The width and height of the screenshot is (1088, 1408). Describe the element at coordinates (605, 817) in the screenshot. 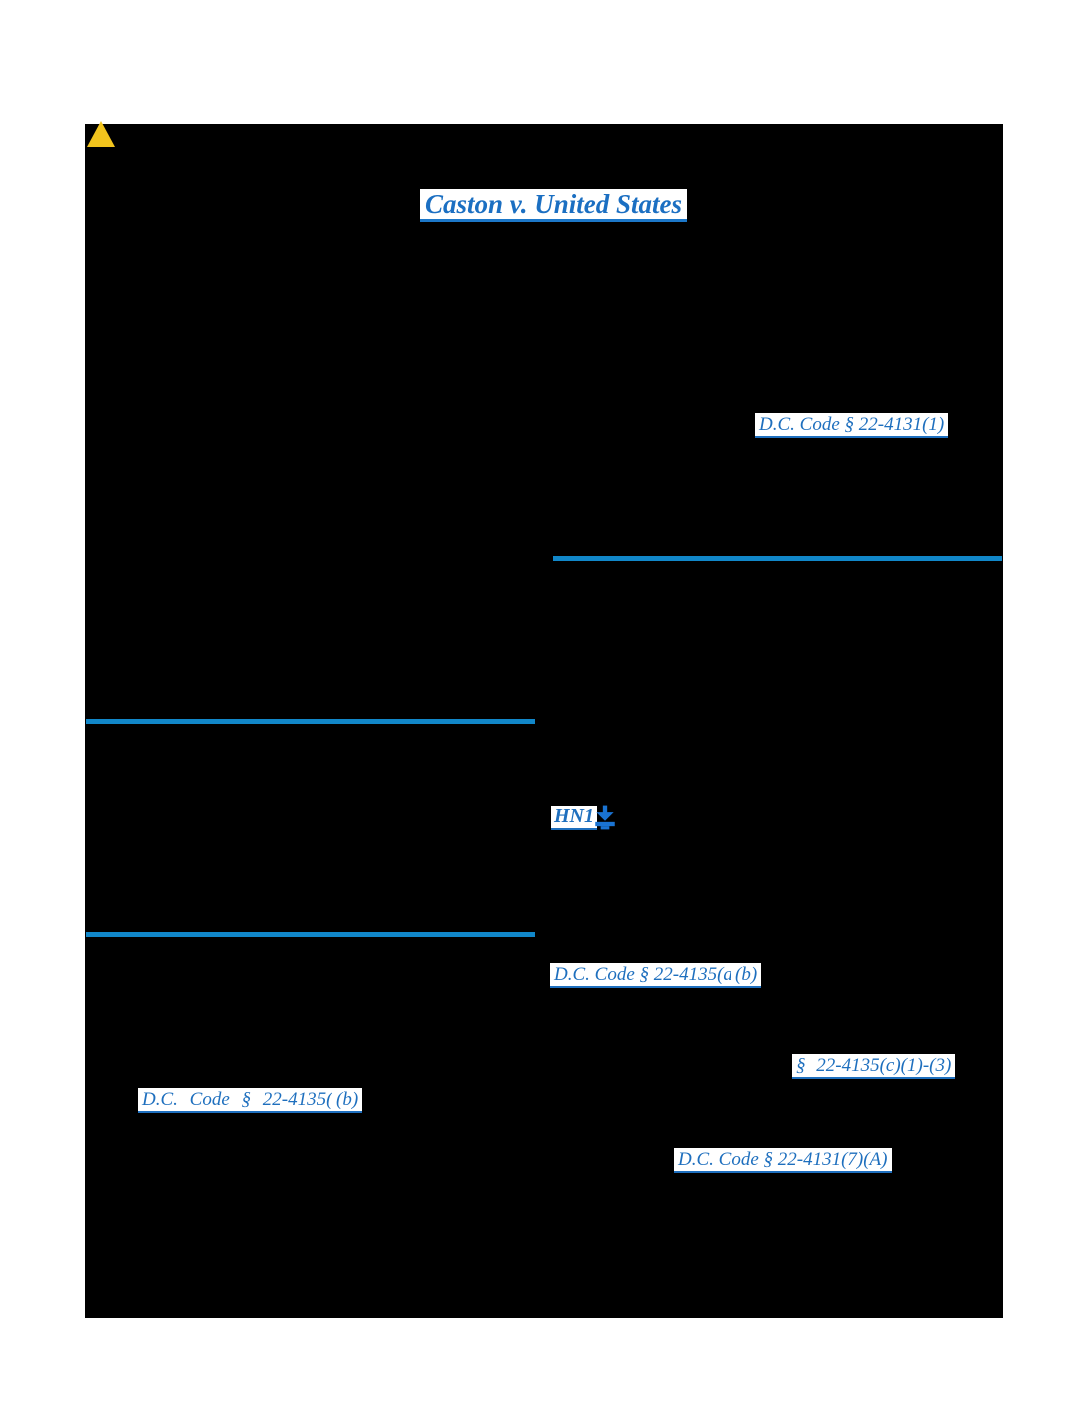

I see `arrow-down-to-bar-icon` at that location.